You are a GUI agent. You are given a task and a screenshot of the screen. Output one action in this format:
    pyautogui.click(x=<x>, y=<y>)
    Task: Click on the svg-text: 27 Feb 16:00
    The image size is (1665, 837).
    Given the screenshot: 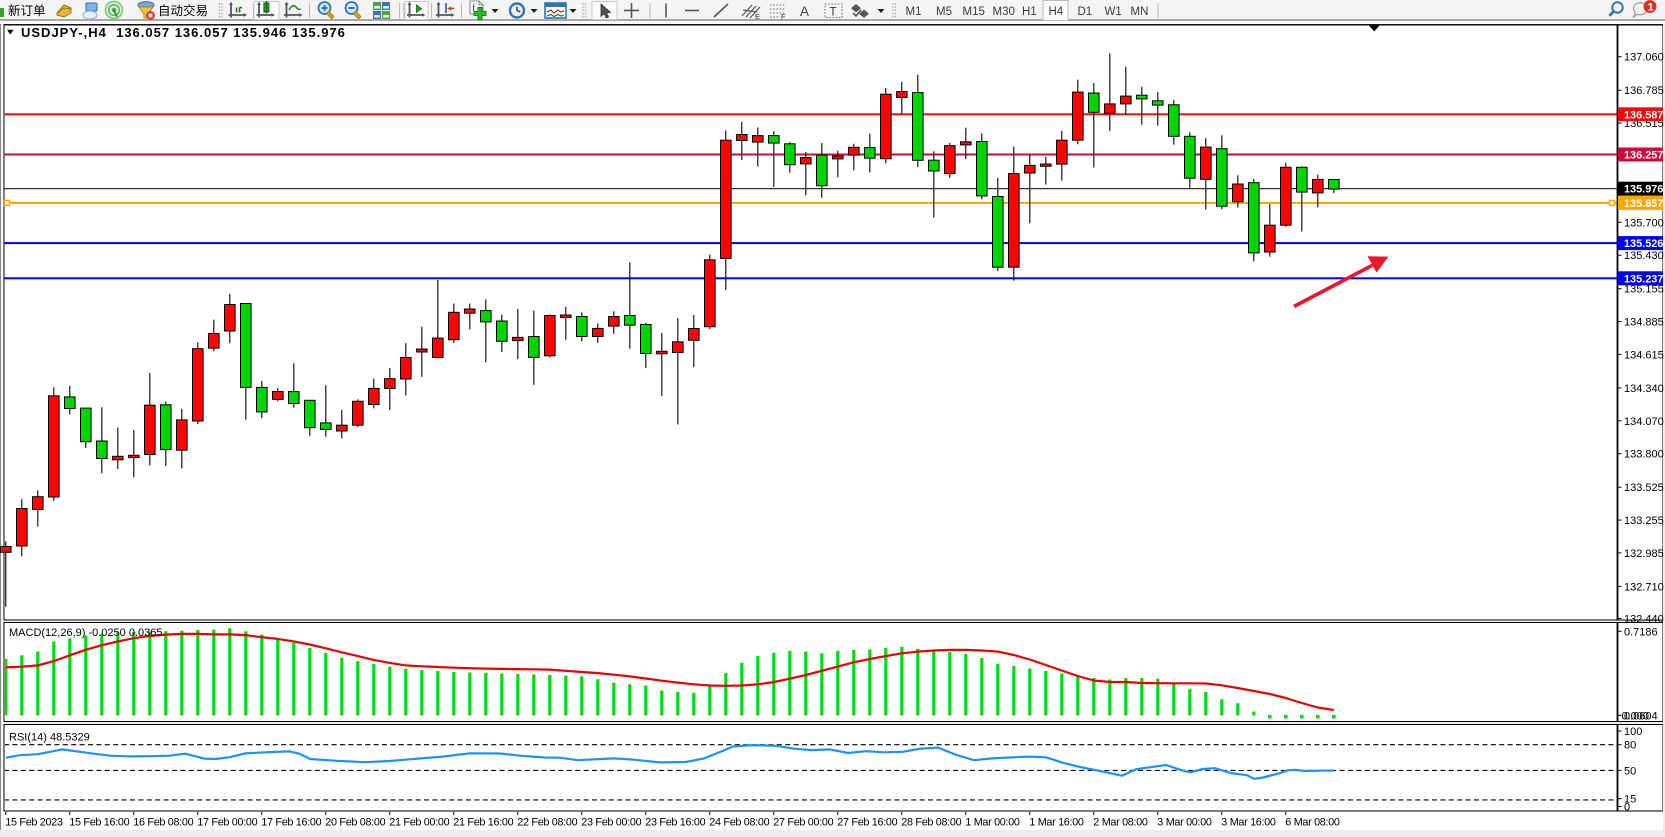 What is the action you would take?
    pyautogui.click(x=867, y=823)
    